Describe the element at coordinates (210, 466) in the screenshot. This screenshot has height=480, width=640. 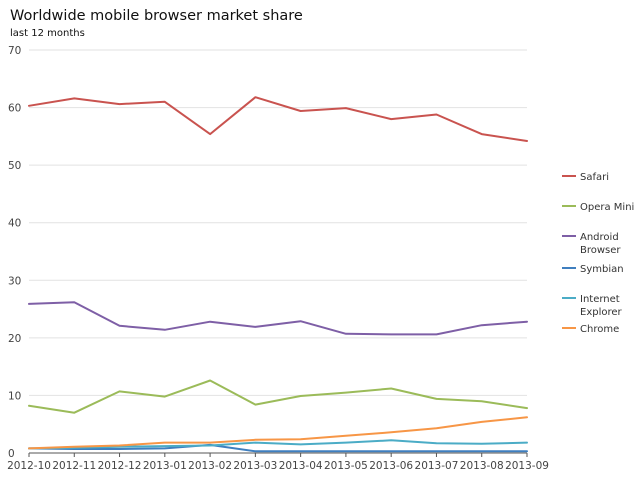
I see `x-tick-label: 2013-02` at that location.